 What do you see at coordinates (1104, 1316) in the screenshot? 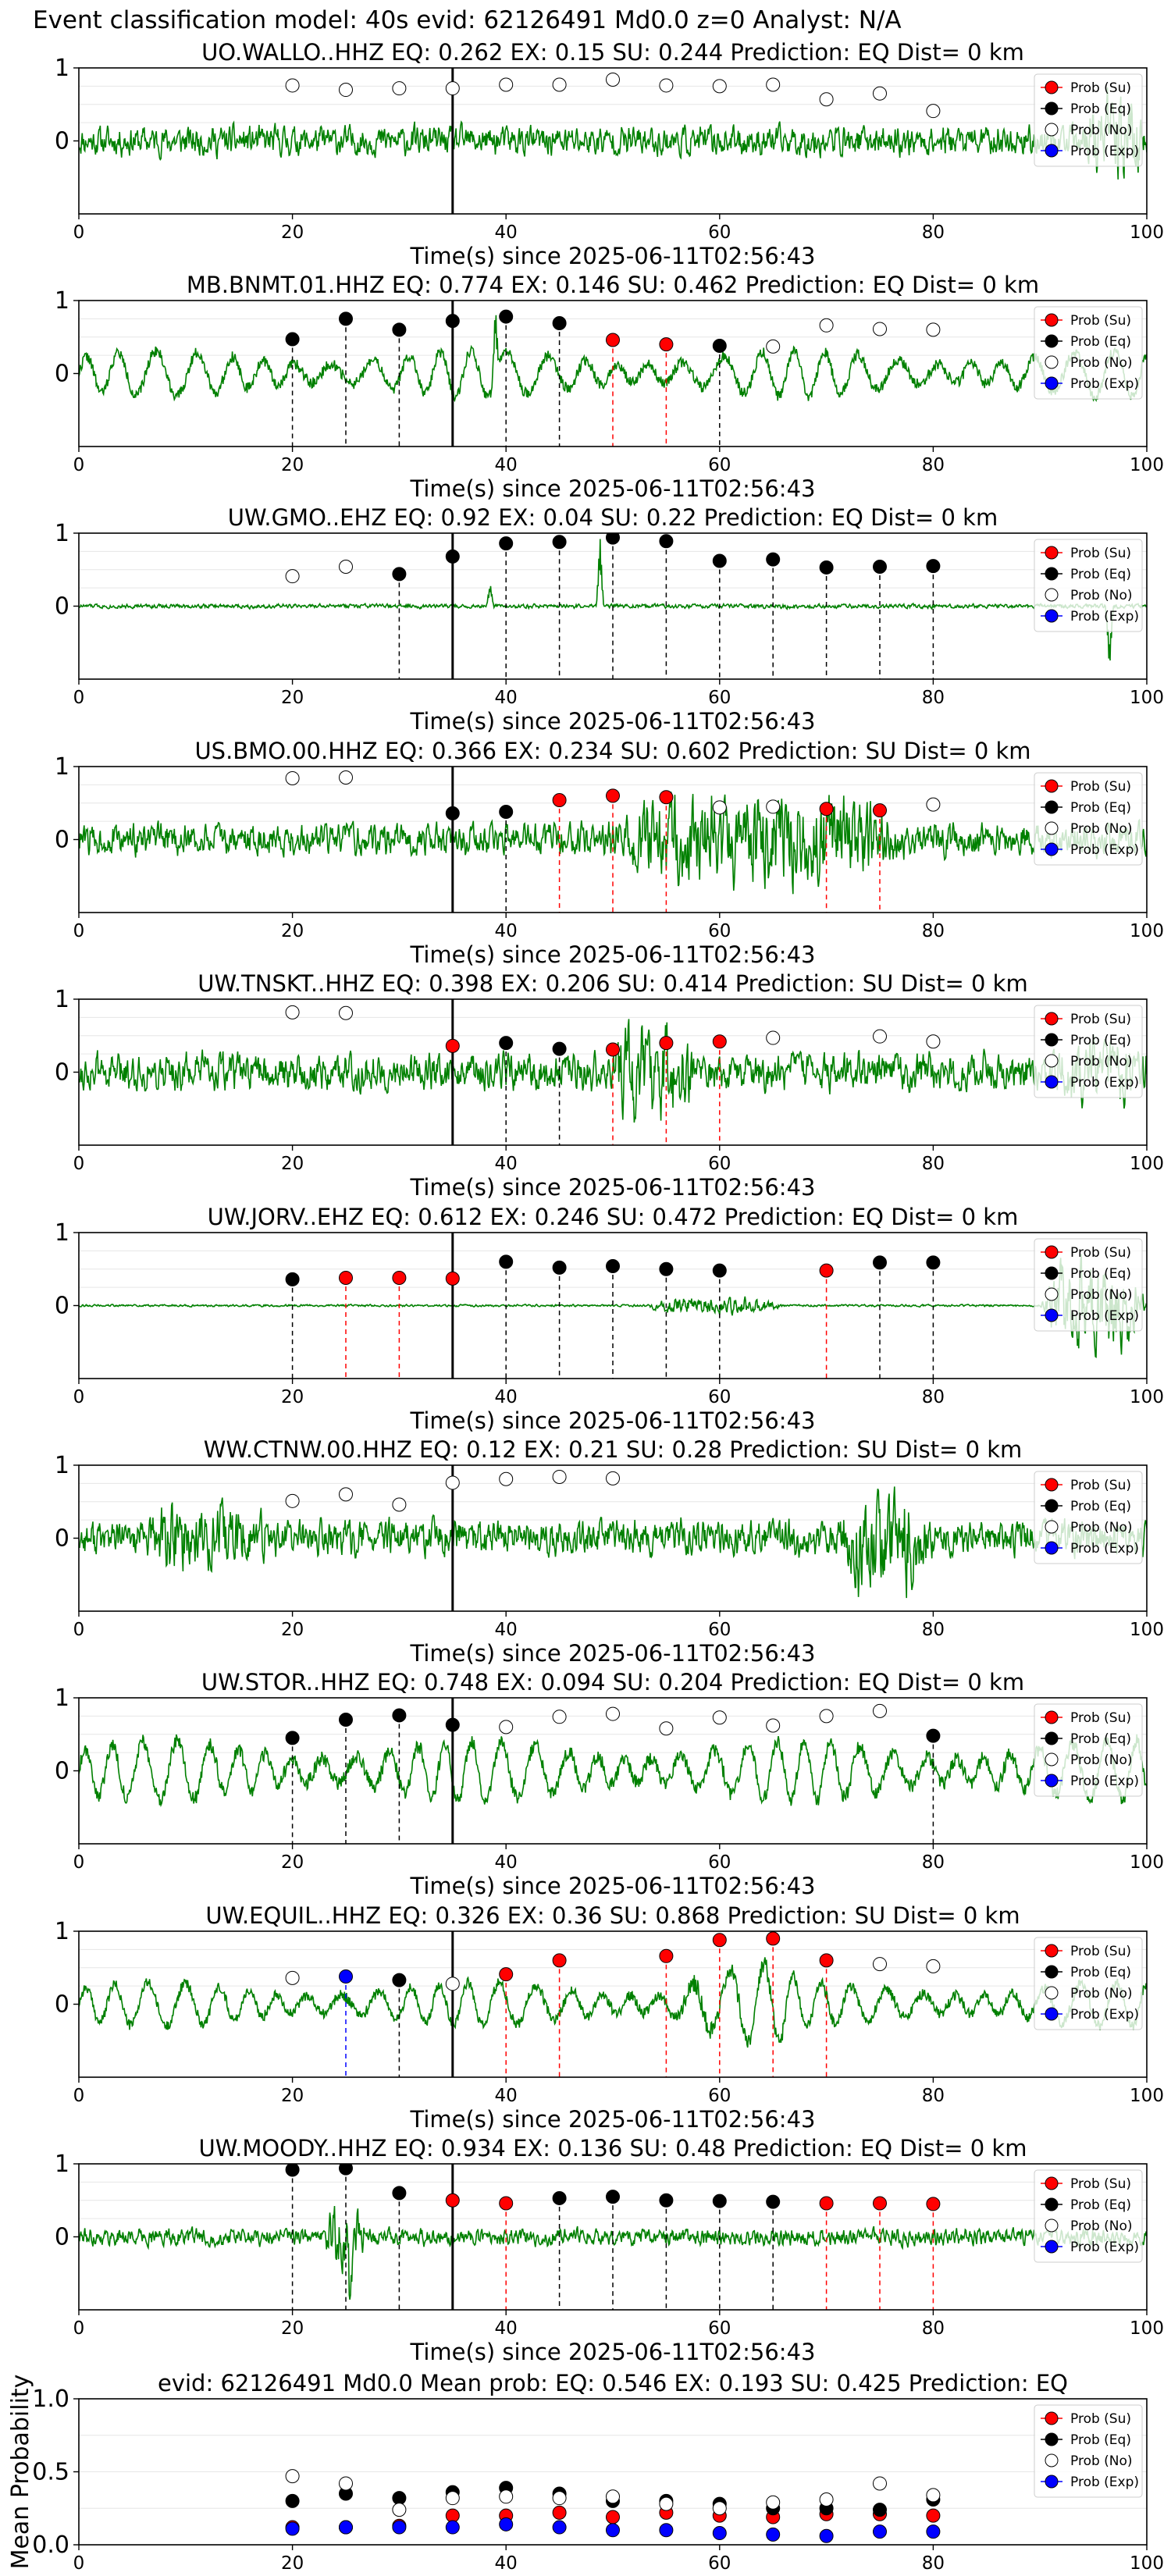
I see `legend-label-exp: Prob (Exp)` at bounding box center [1104, 1316].